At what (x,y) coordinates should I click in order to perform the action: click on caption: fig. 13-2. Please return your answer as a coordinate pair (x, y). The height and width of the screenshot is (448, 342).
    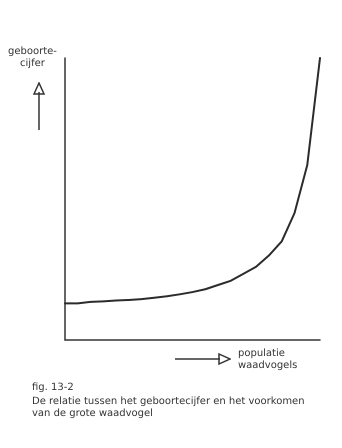
    Looking at the image, I should click on (53, 388).